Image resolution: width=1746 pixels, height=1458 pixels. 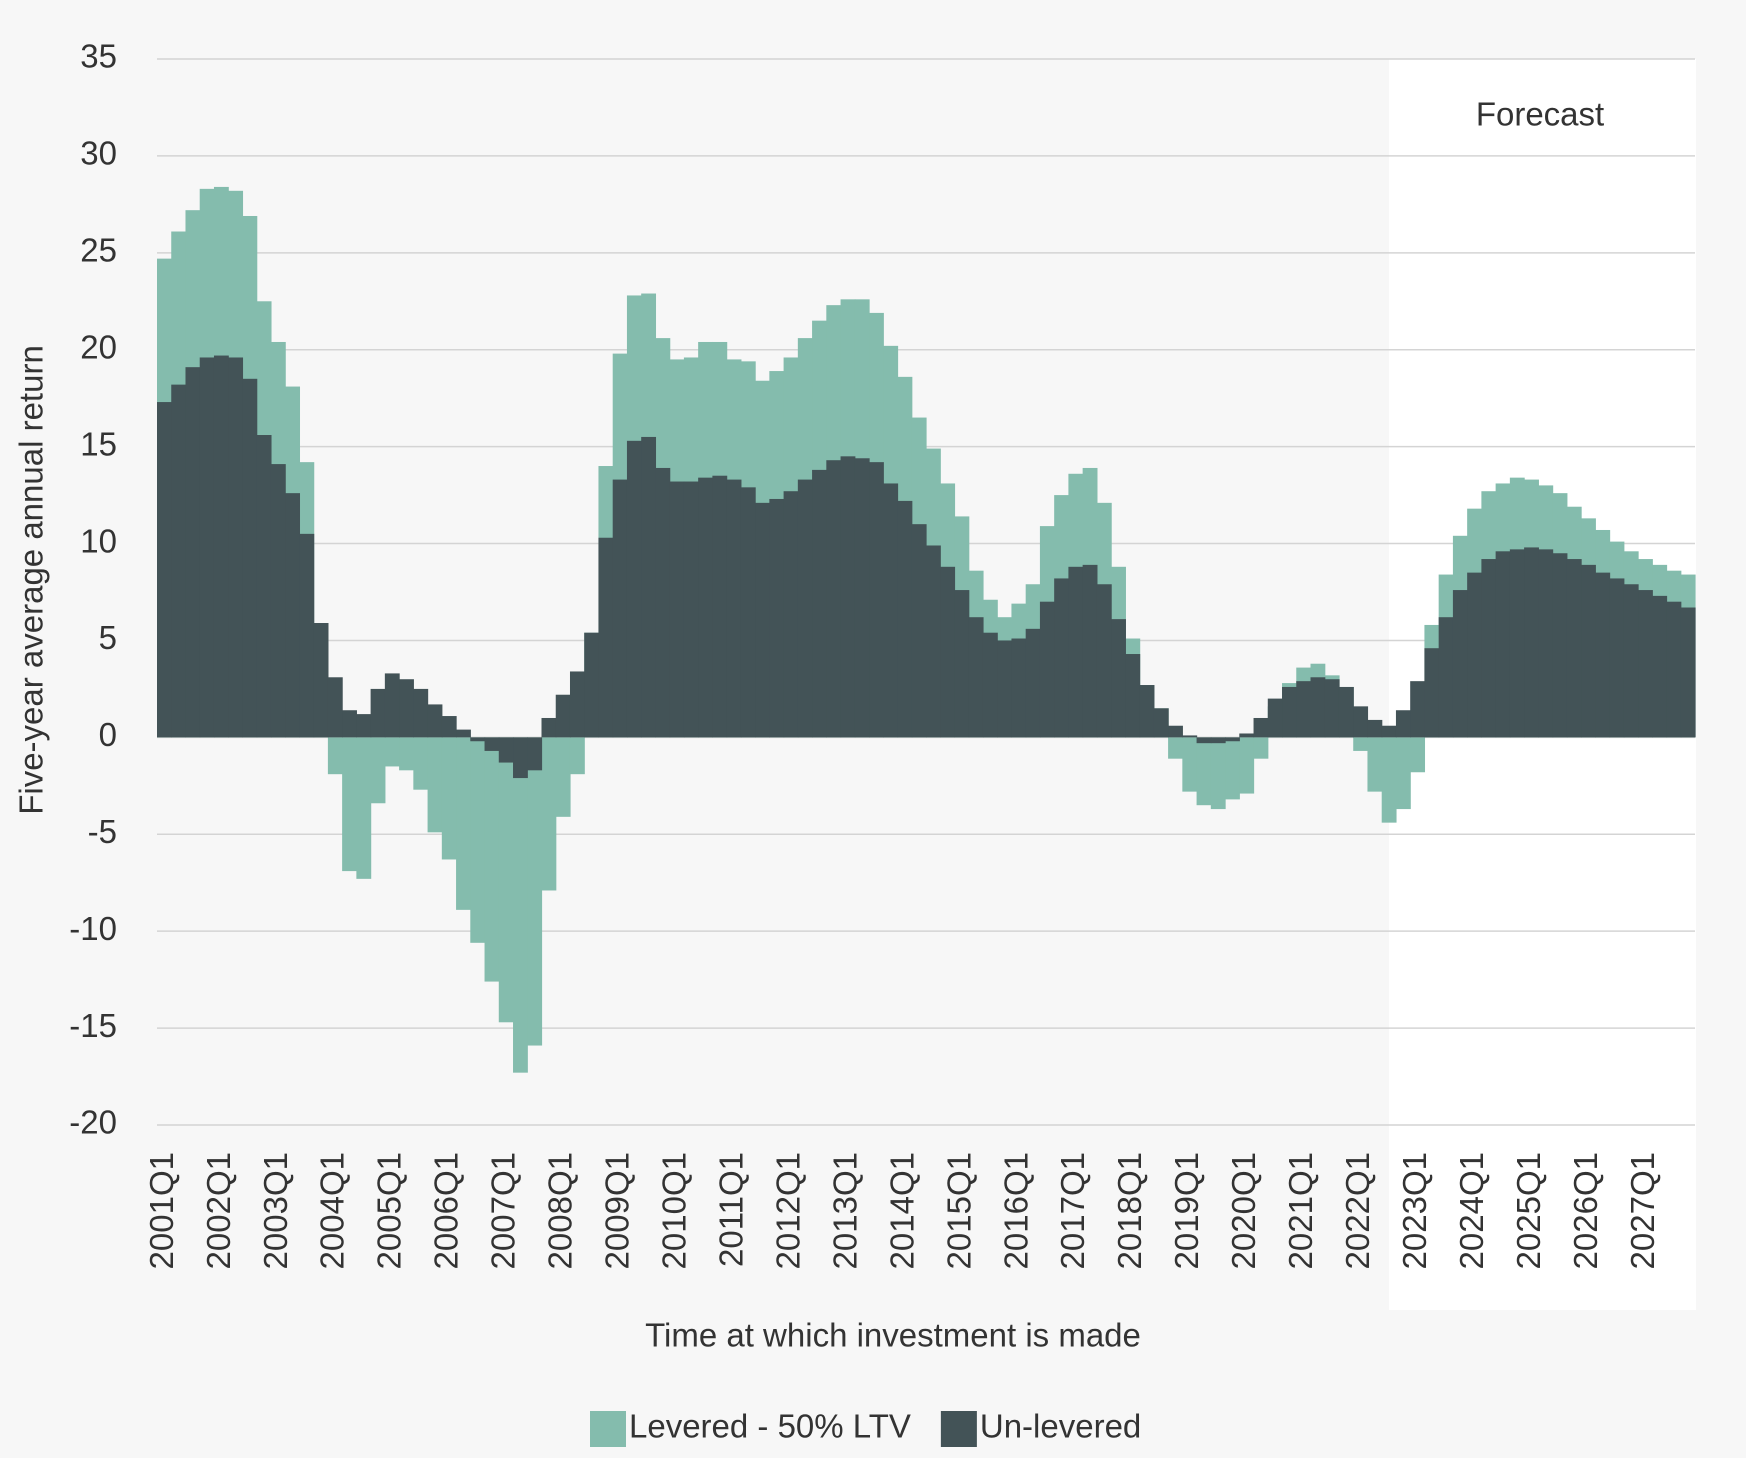 I want to click on x-tick-label: 2016Q1, so click(x=1015, y=1210).